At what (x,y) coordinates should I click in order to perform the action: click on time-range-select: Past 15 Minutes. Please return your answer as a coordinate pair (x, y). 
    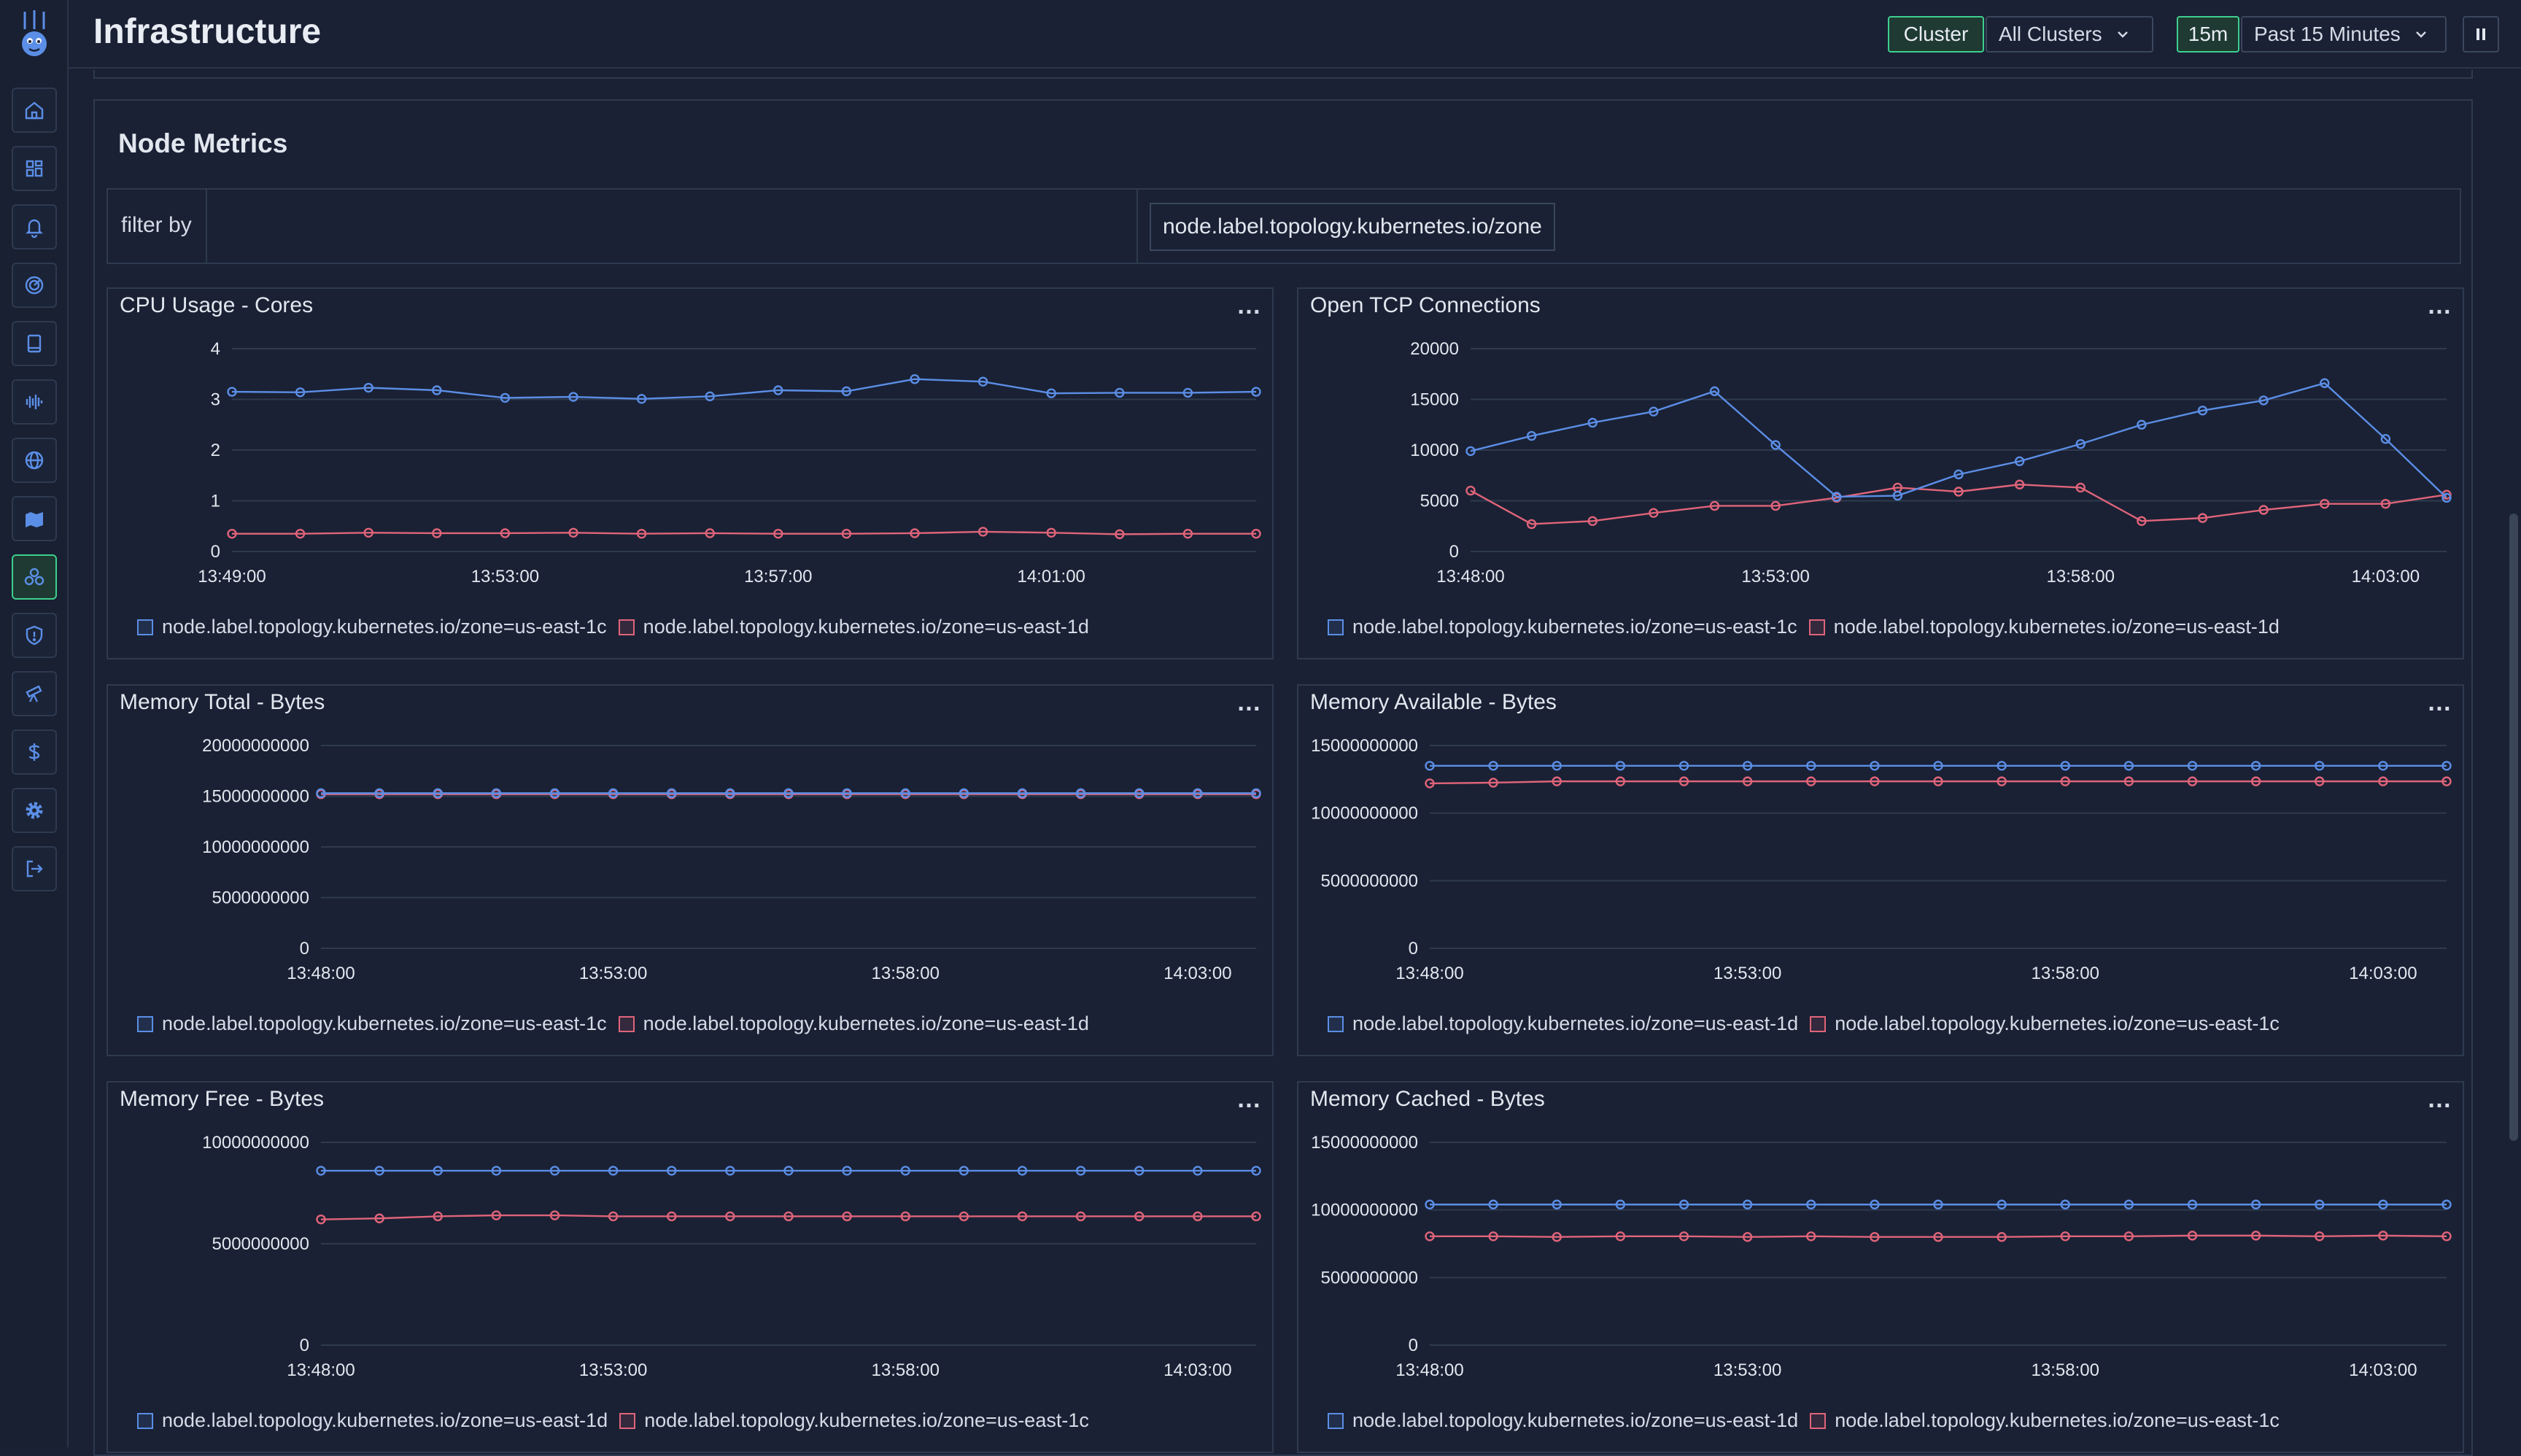
    Looking at the image, I should click on (2344, 34).